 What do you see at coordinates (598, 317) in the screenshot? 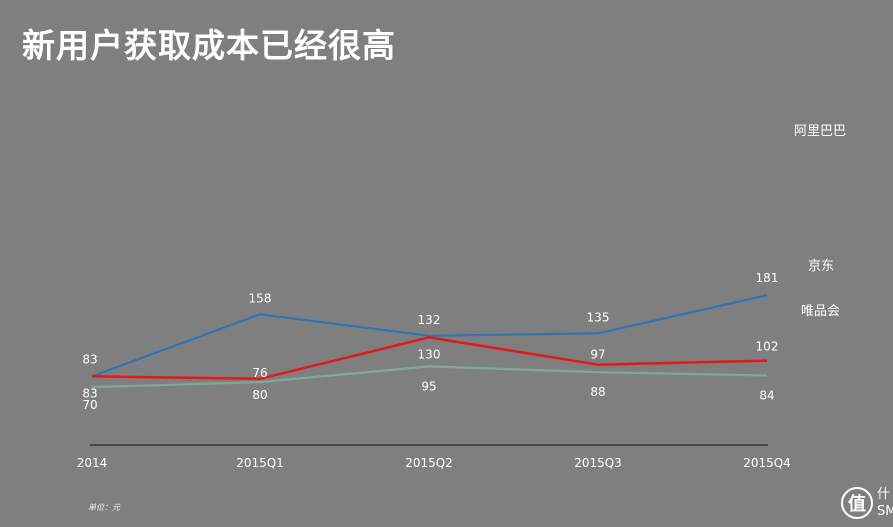
I see `data-label: 135` at bounding box center [598, 317].